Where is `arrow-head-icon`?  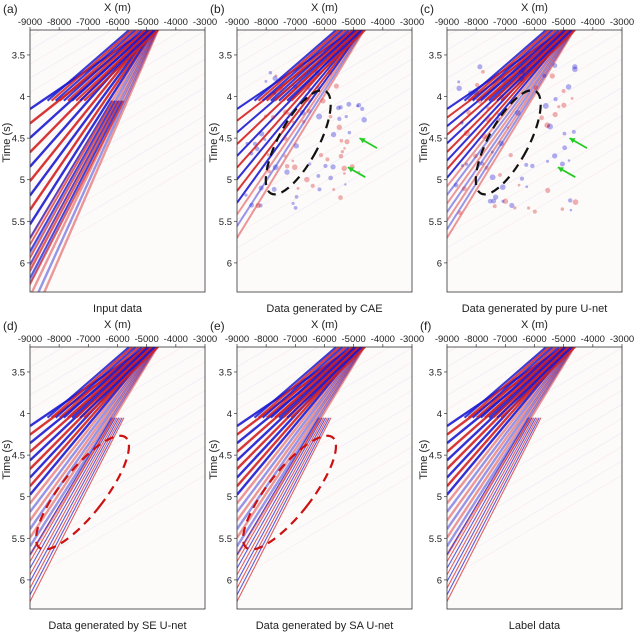
arrow-head-icon is located at coordinates (350, 170).